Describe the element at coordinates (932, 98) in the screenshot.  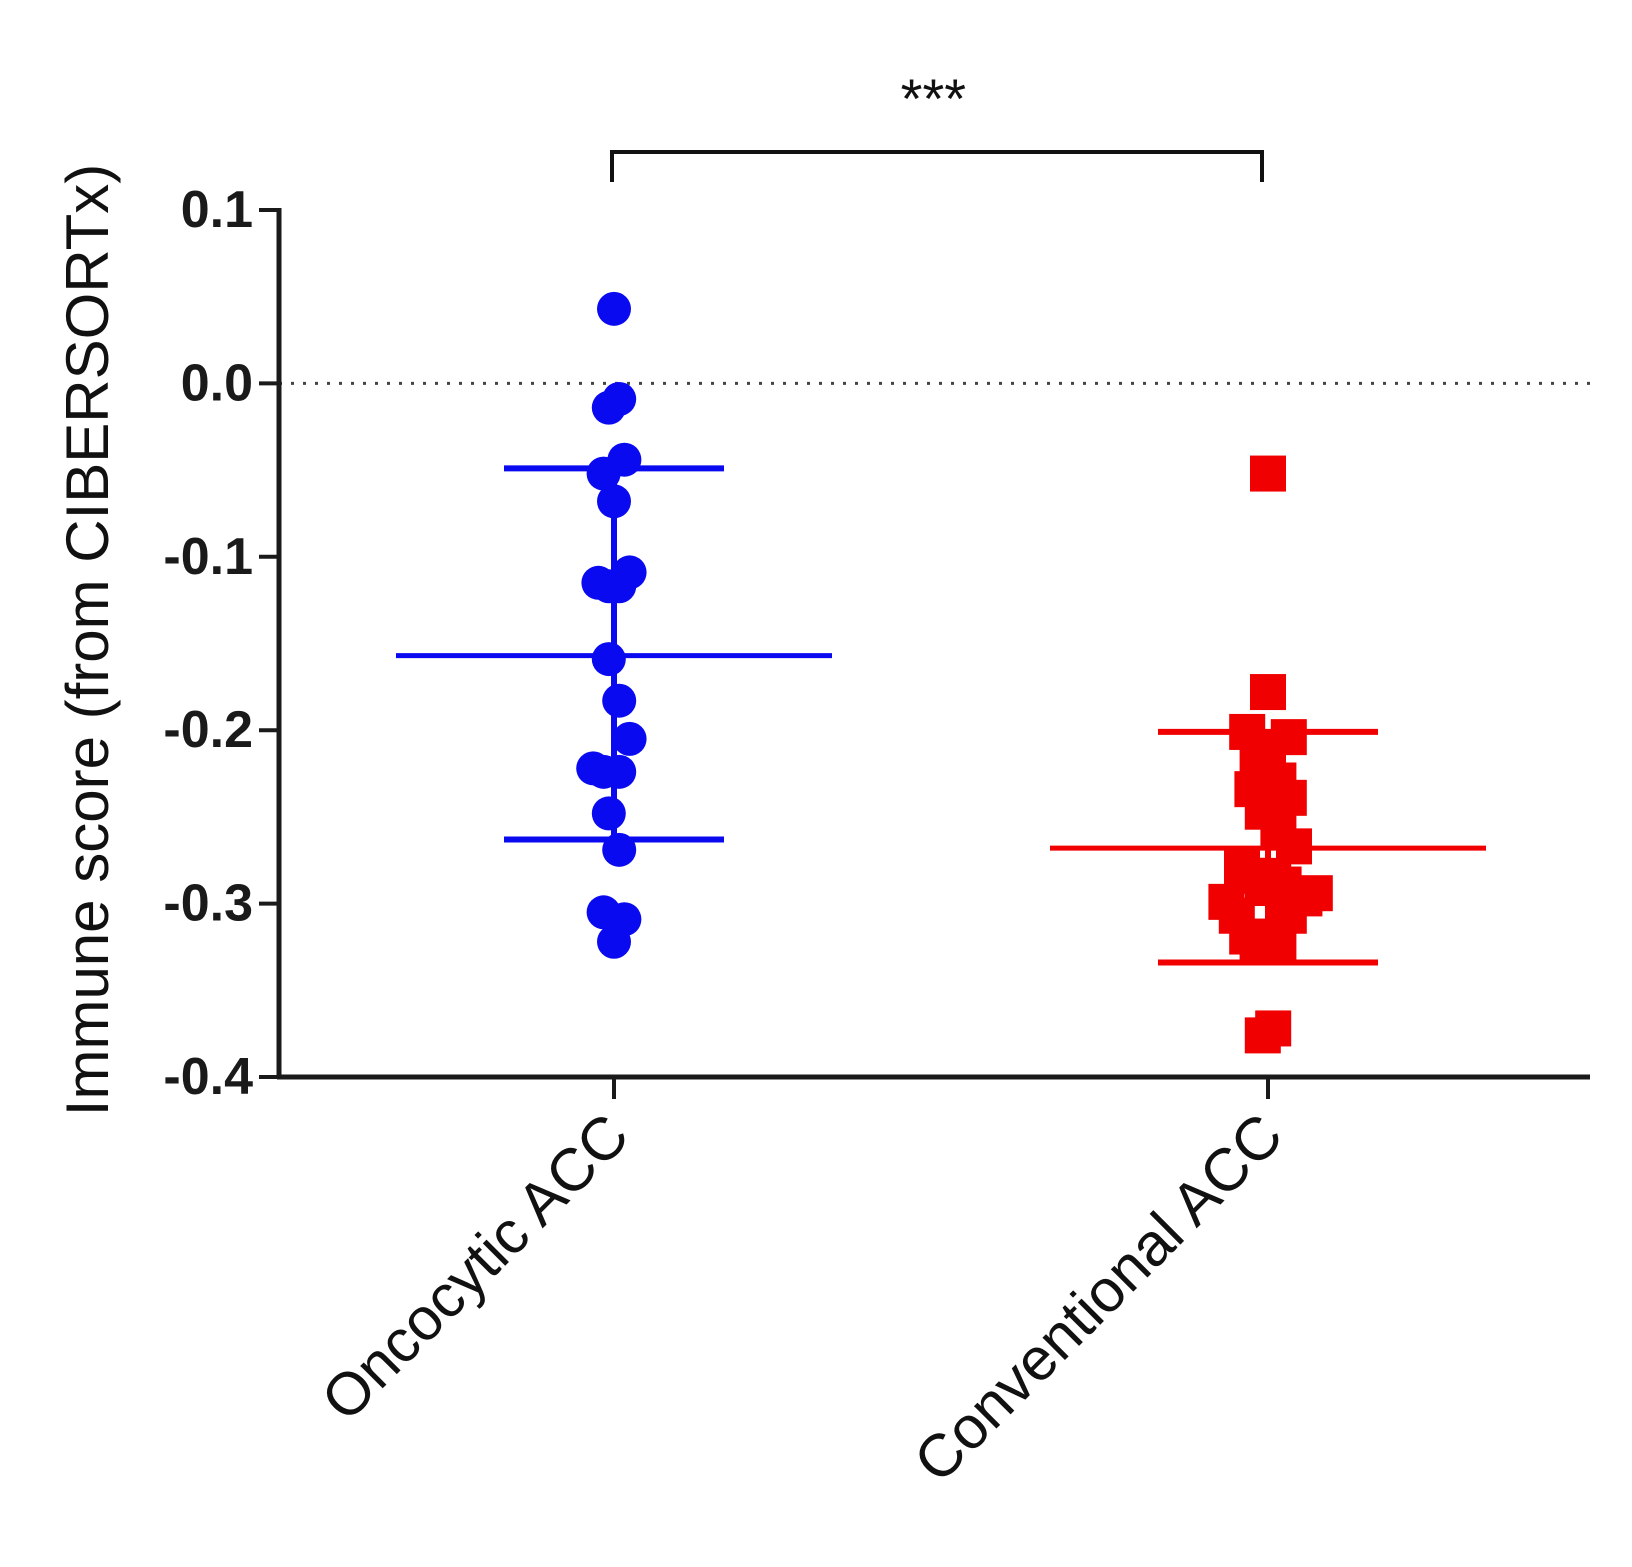
I see `significance-label: ***` at that location.